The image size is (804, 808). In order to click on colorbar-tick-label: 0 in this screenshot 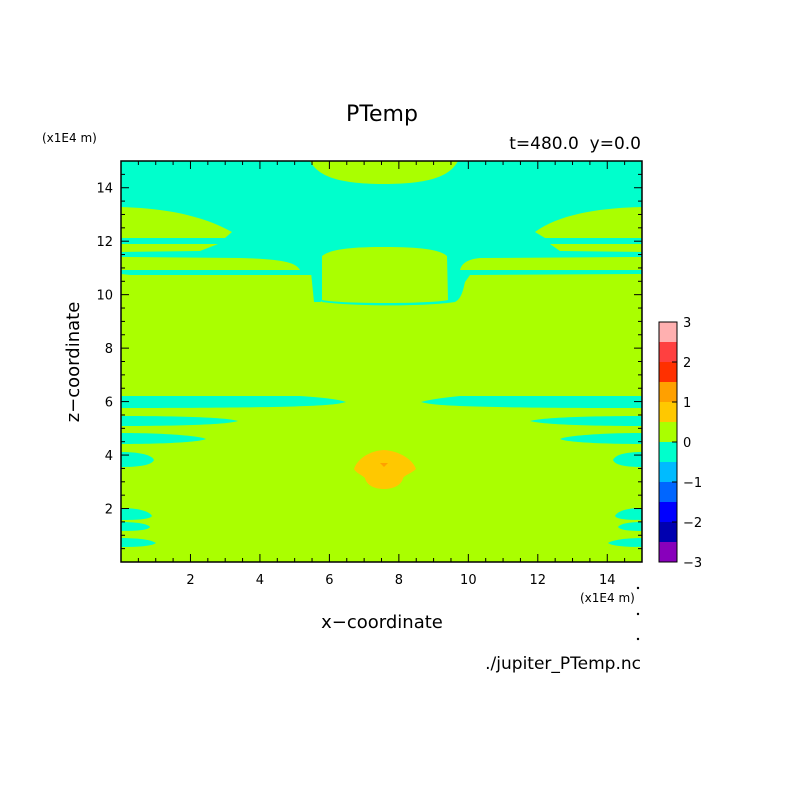, I will do `click(687, 443)`.